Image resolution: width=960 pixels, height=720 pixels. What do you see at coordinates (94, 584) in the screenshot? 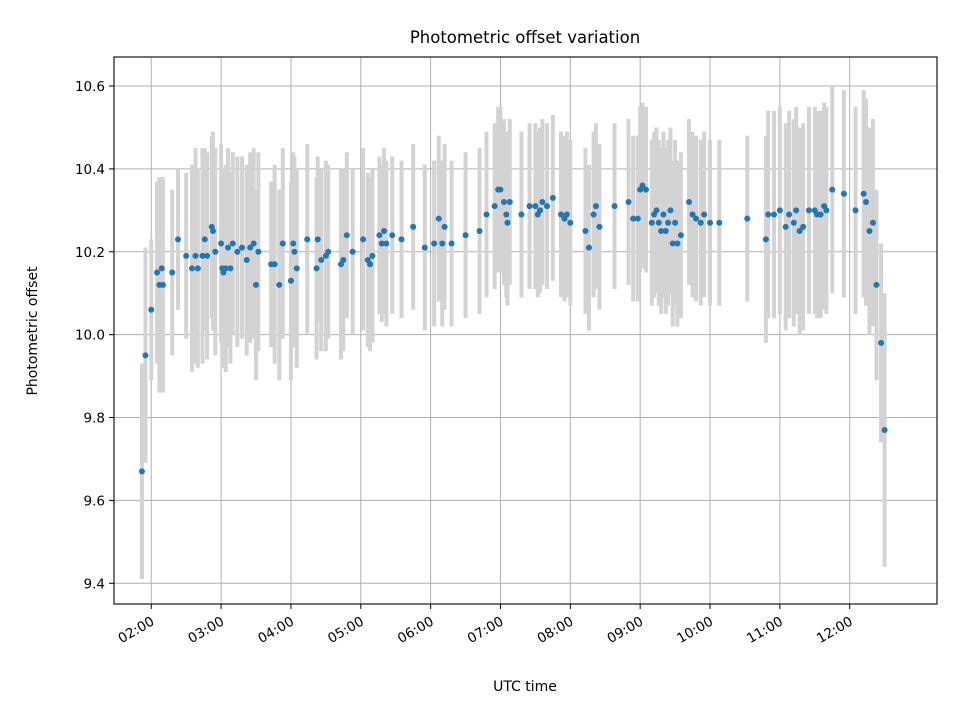
I see `y-tick-label: 9.4` at bounding box center [94, 584].